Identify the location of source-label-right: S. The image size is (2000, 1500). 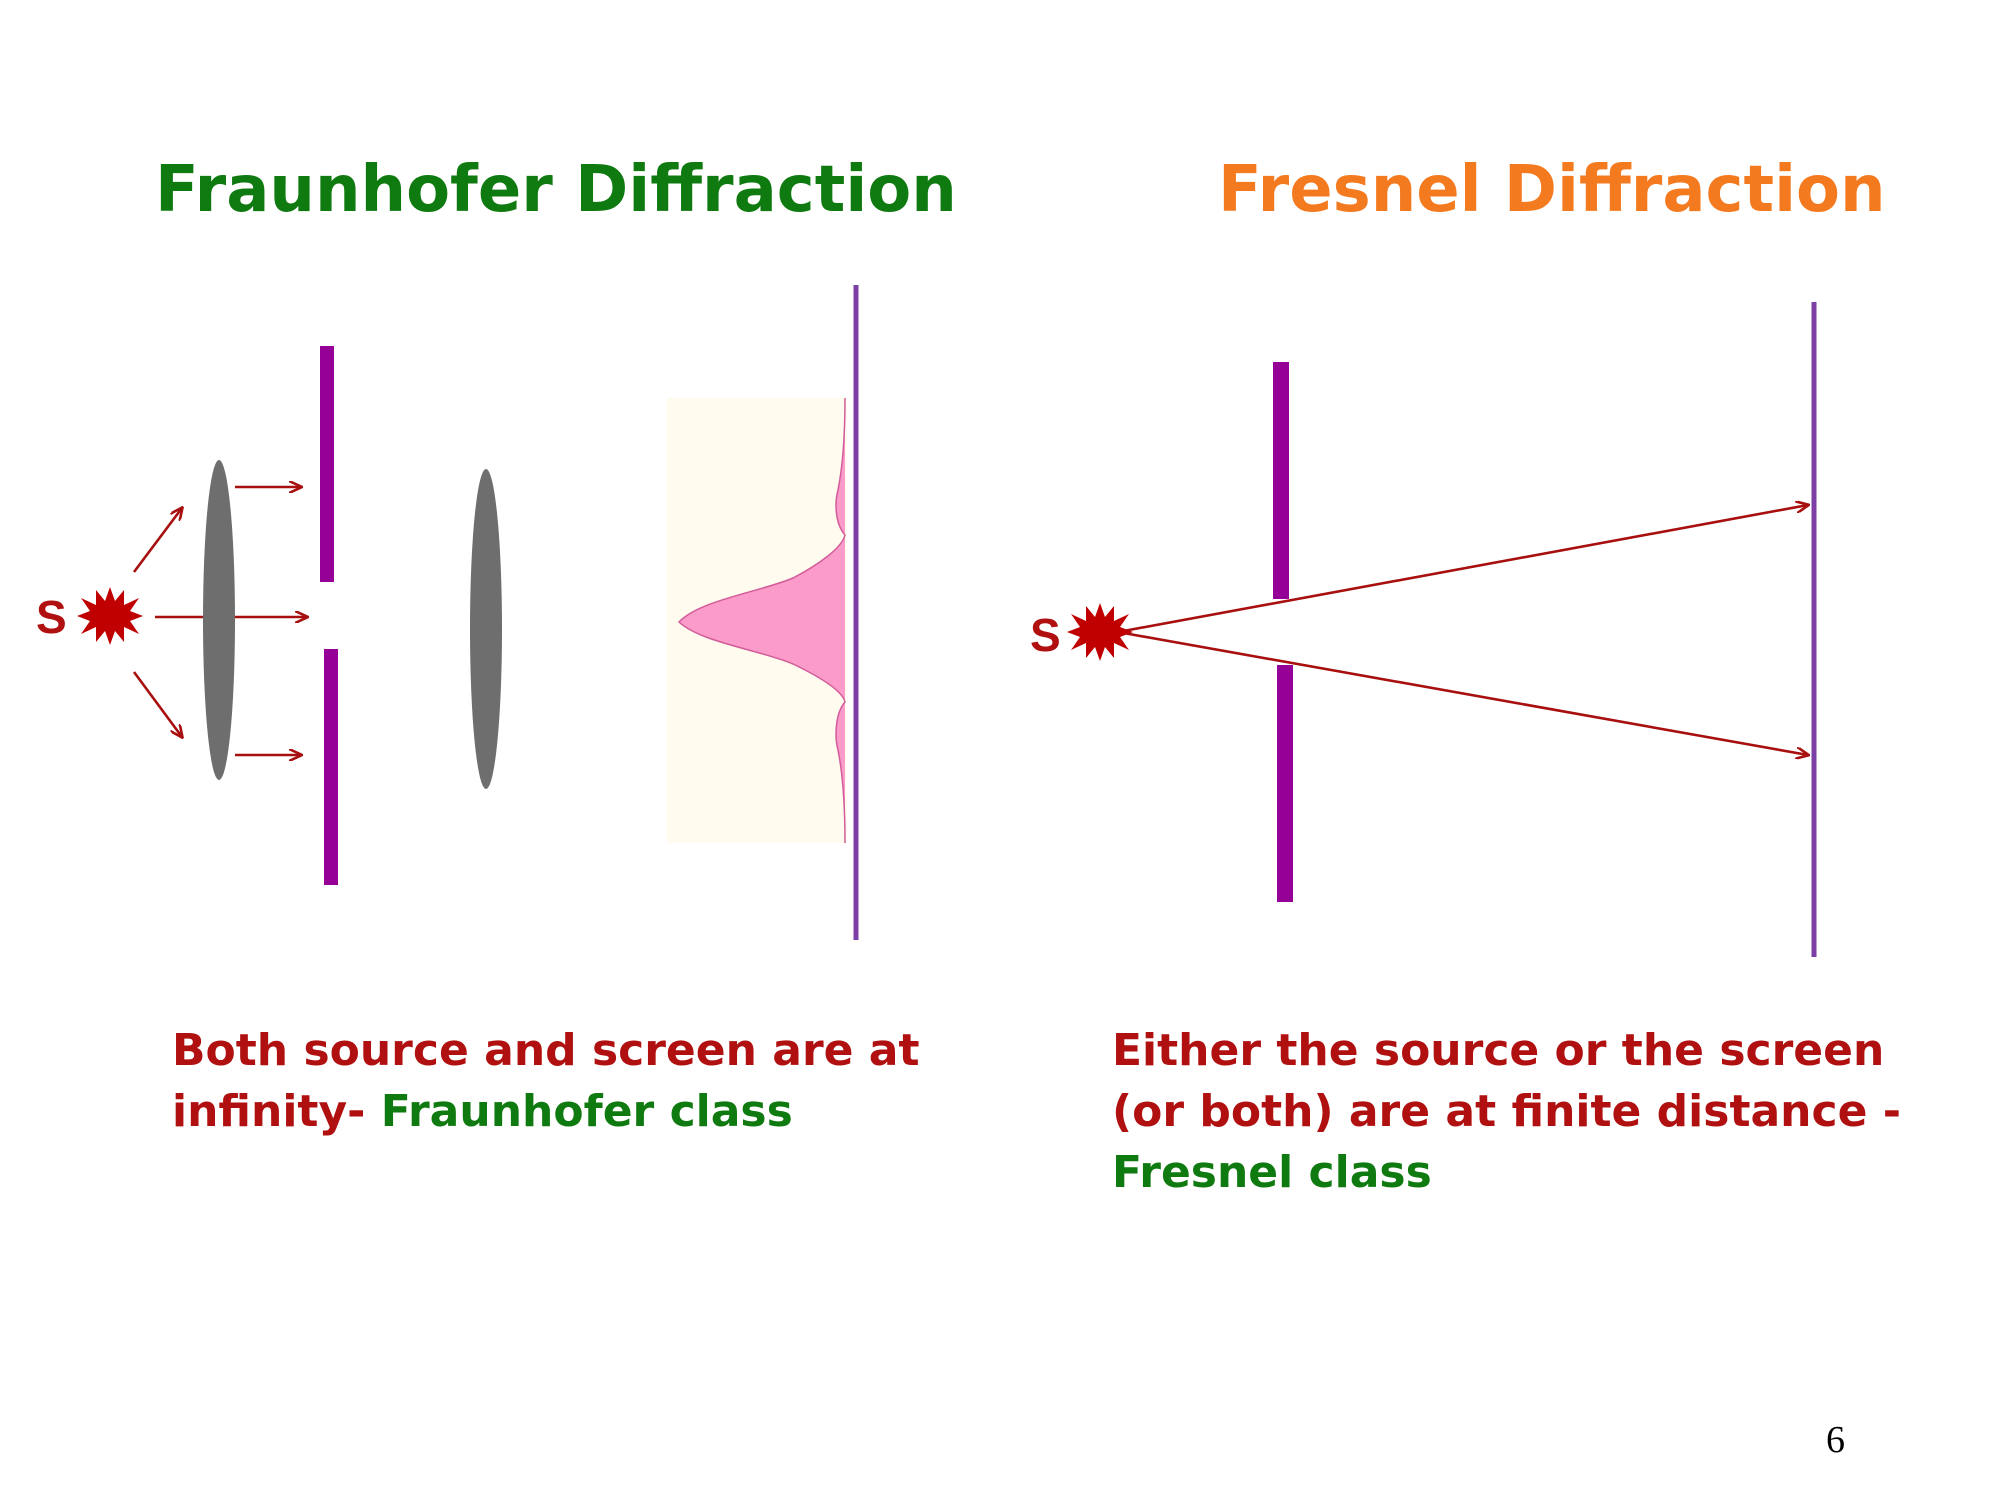
(1045, 635).